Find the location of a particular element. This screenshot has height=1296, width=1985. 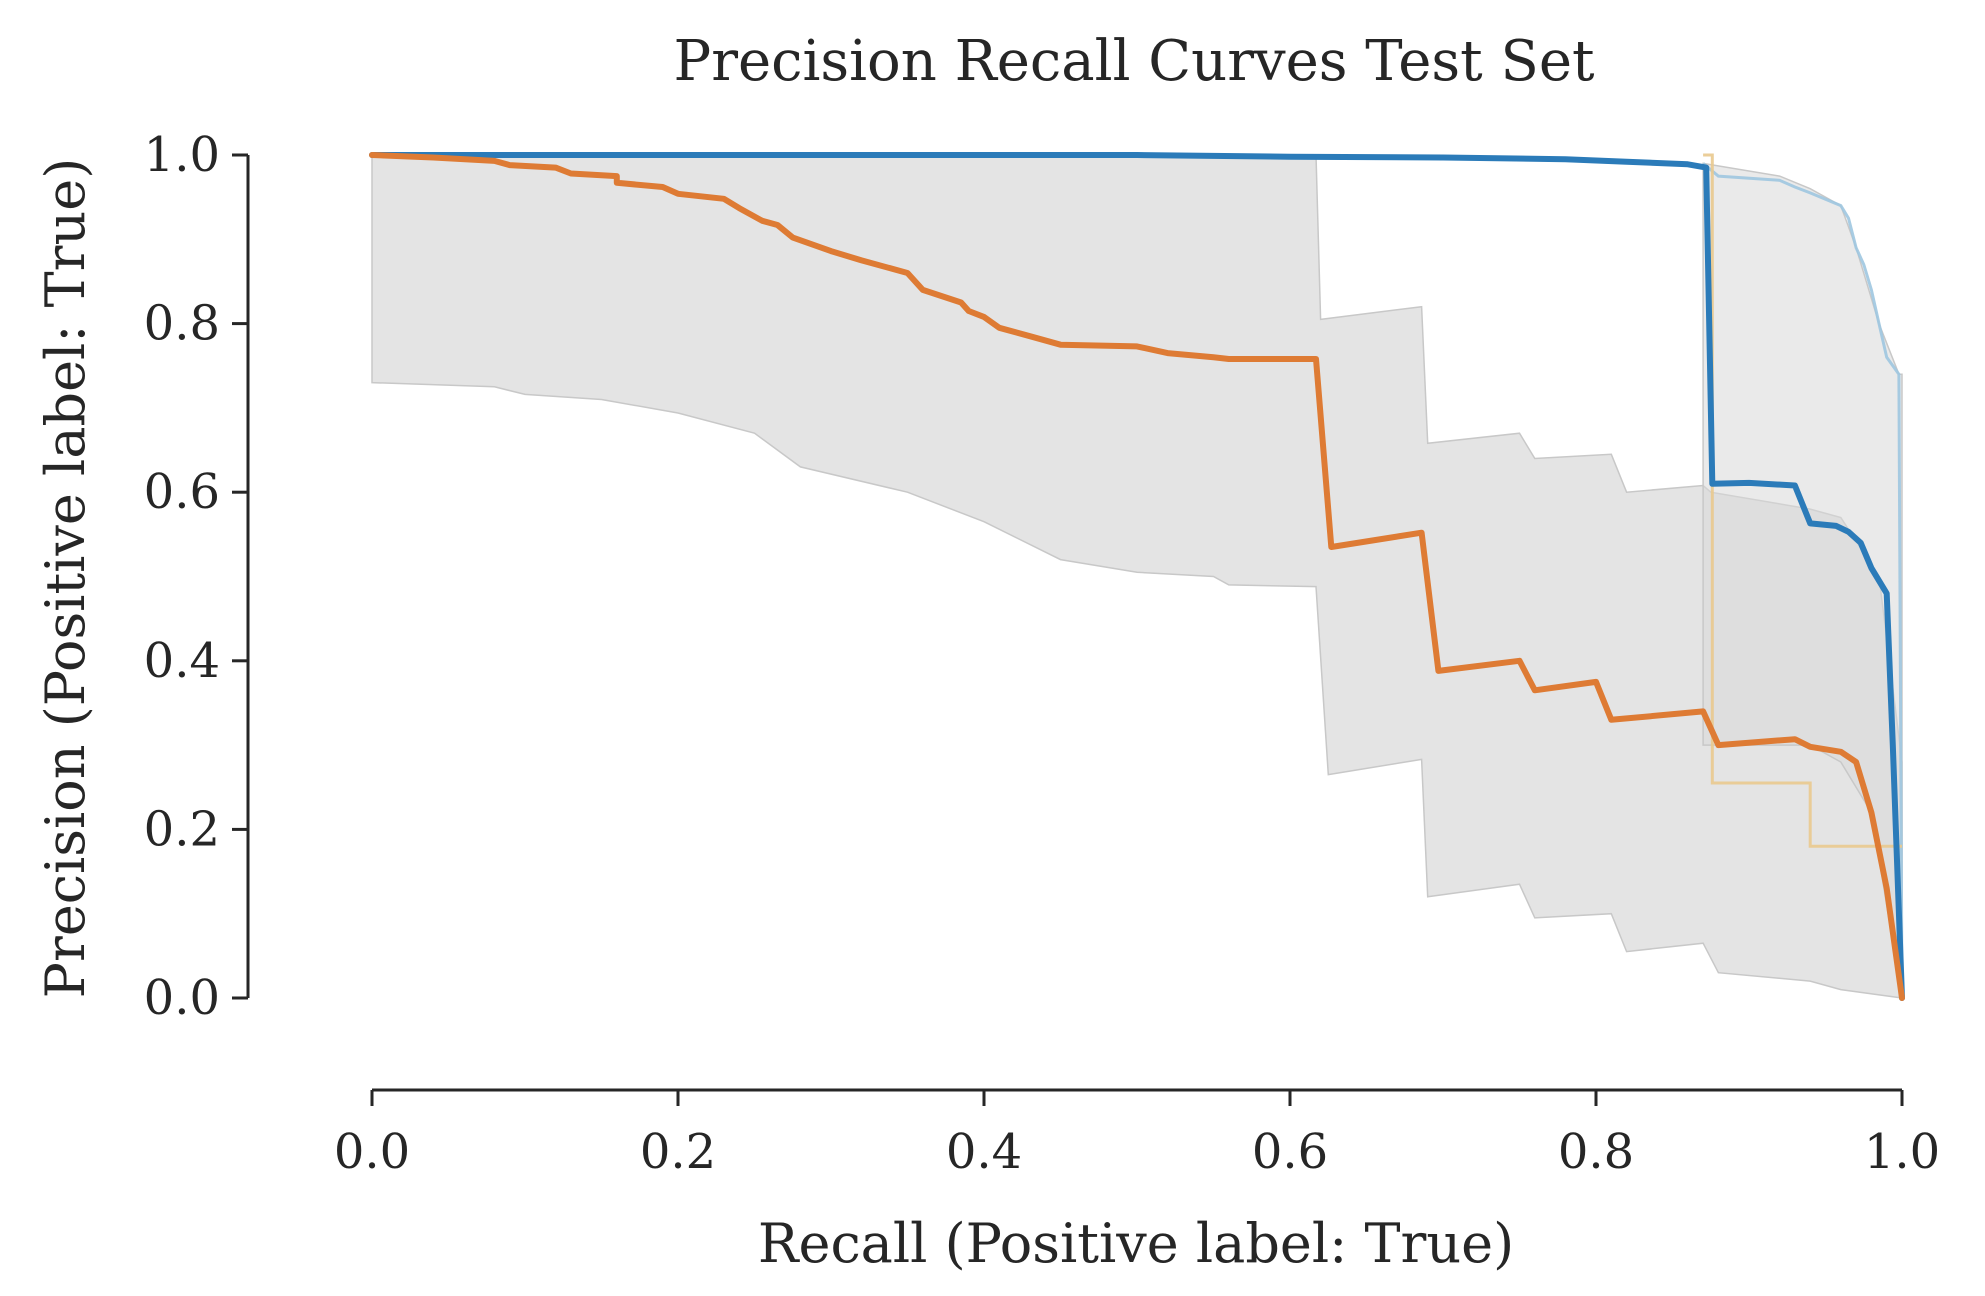

x-tick-label: 0.8 is located at coordinates (1596, 1152).